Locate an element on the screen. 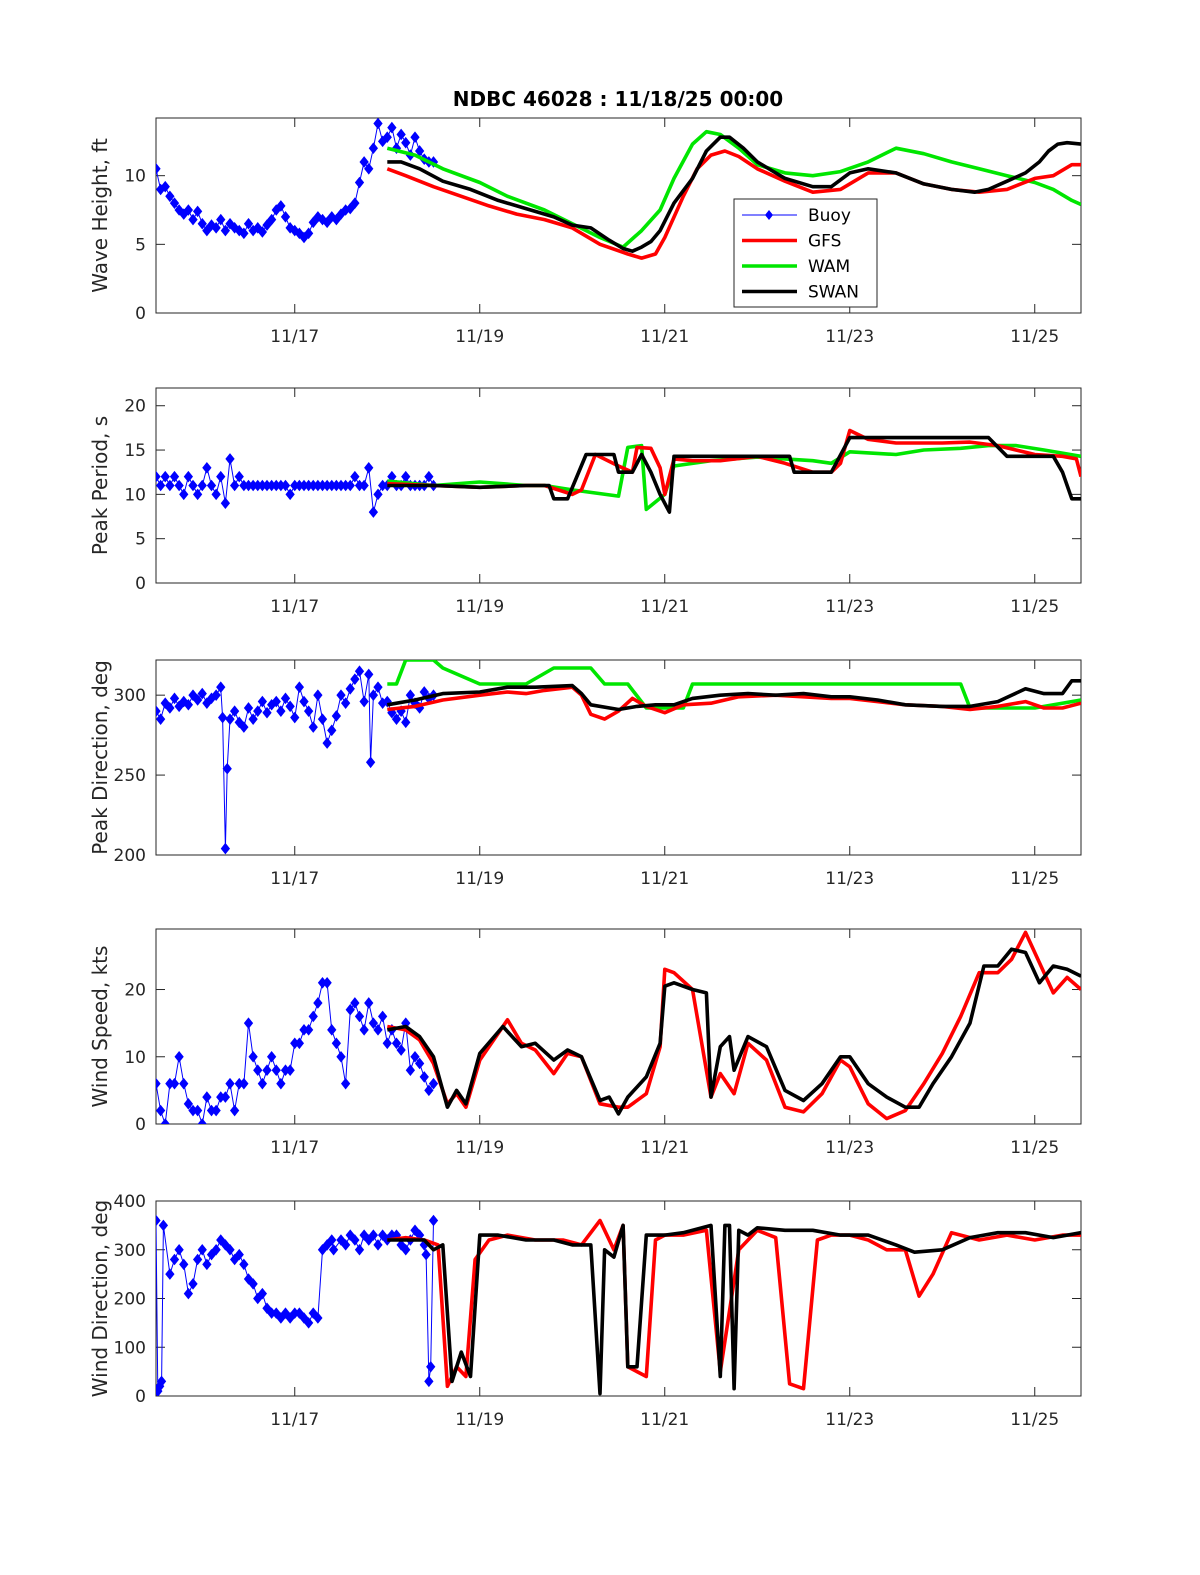 The height and width of the screenshot is (1575, 1200). wind-direction-ytick-label: 0 is located at coordinates (140, 1397).